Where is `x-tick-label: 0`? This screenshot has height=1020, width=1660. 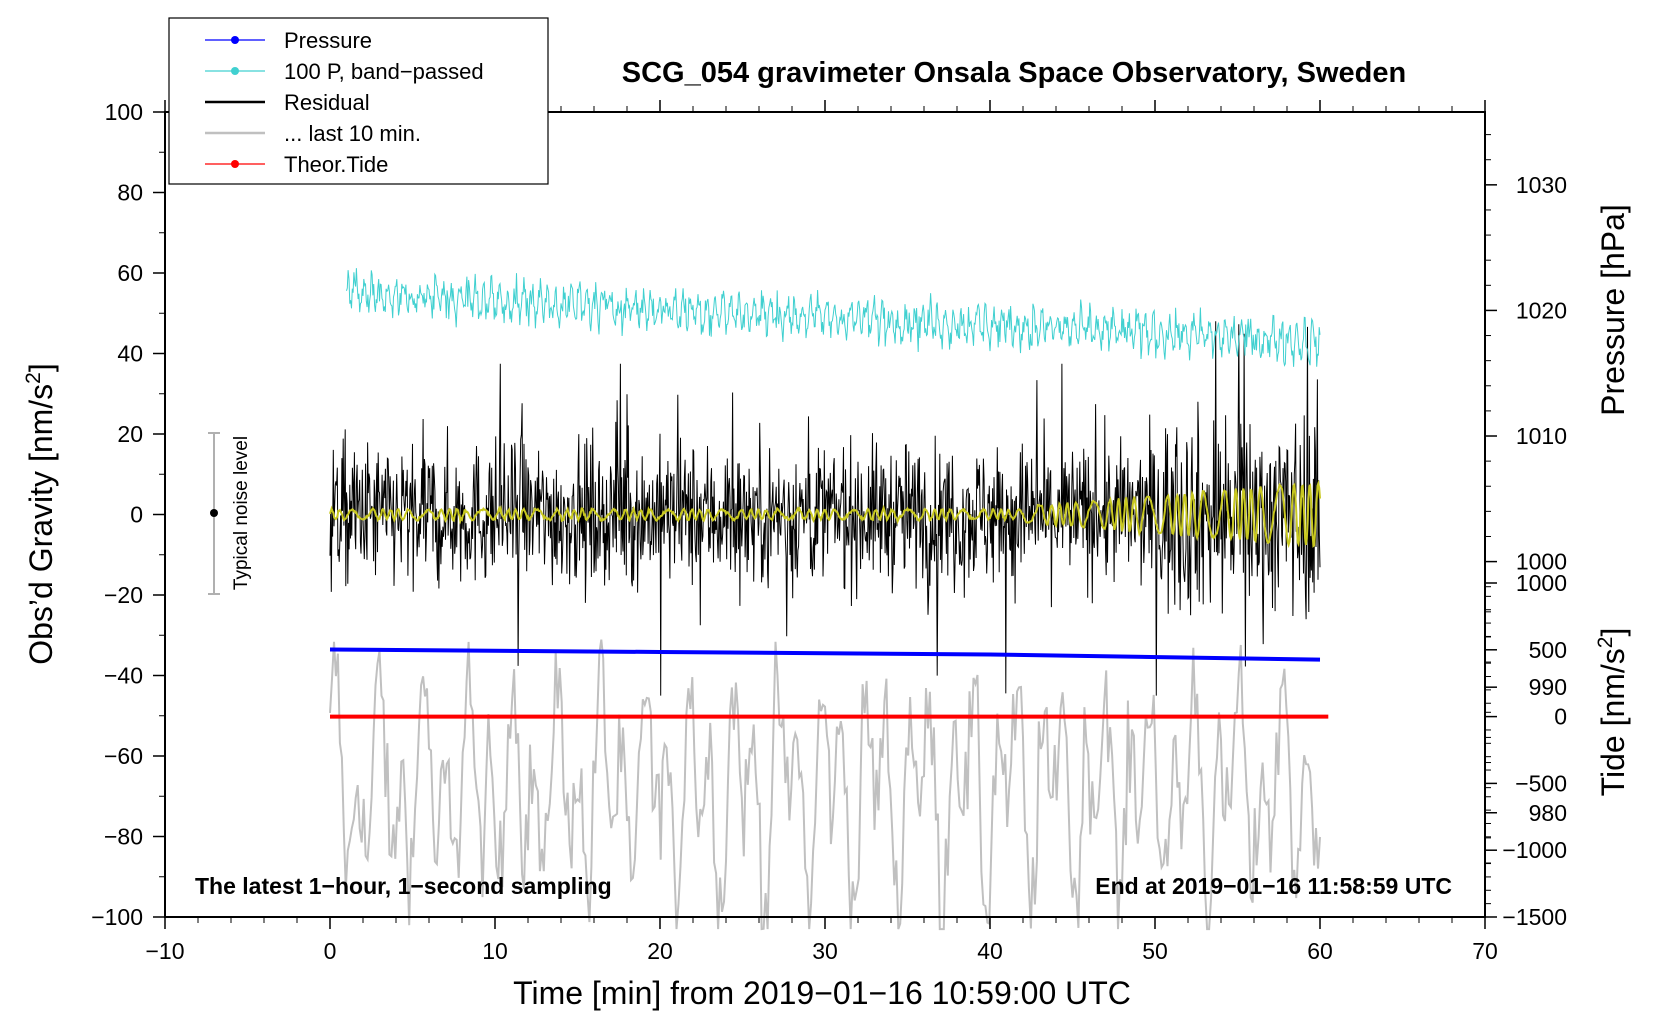
x-tick-label: 0 is located at coordinates (330, 951).